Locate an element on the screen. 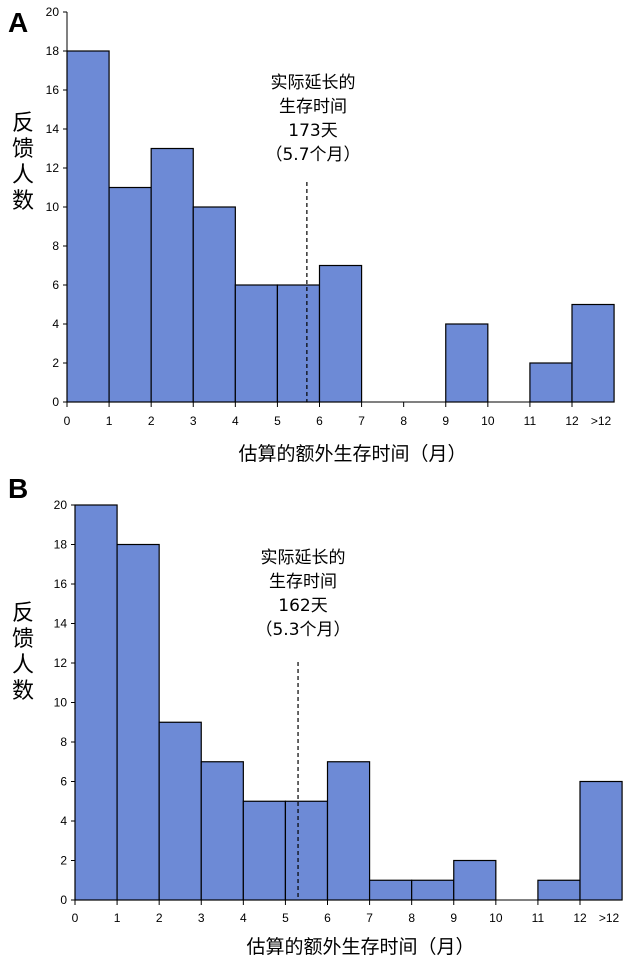 The width and height of the screenshot is (640, 966). annotation-line: （5.7个月） is located at coordinates (312, 155).